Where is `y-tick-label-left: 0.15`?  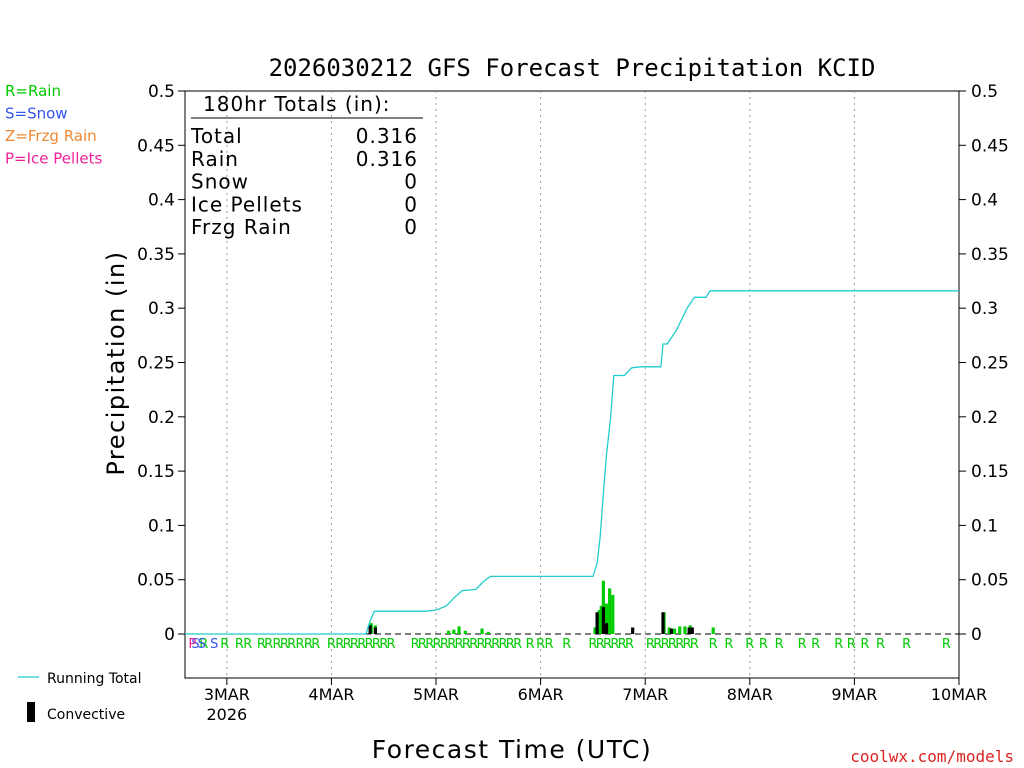
y-tick-label-left: 0.15 is located at coordinates (156, 472).